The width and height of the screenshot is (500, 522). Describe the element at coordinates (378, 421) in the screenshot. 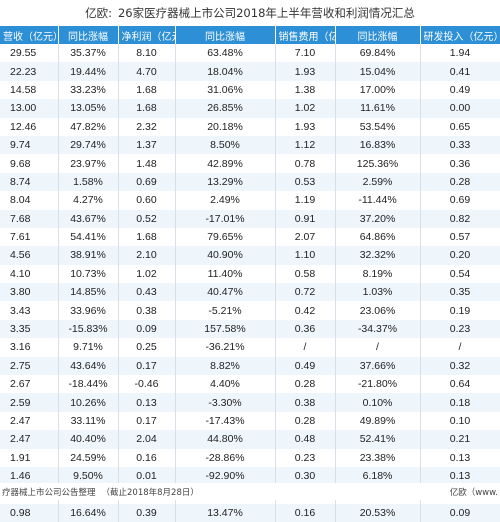

I see `sales-expense-yoy-cell: 49.89%` at that location.